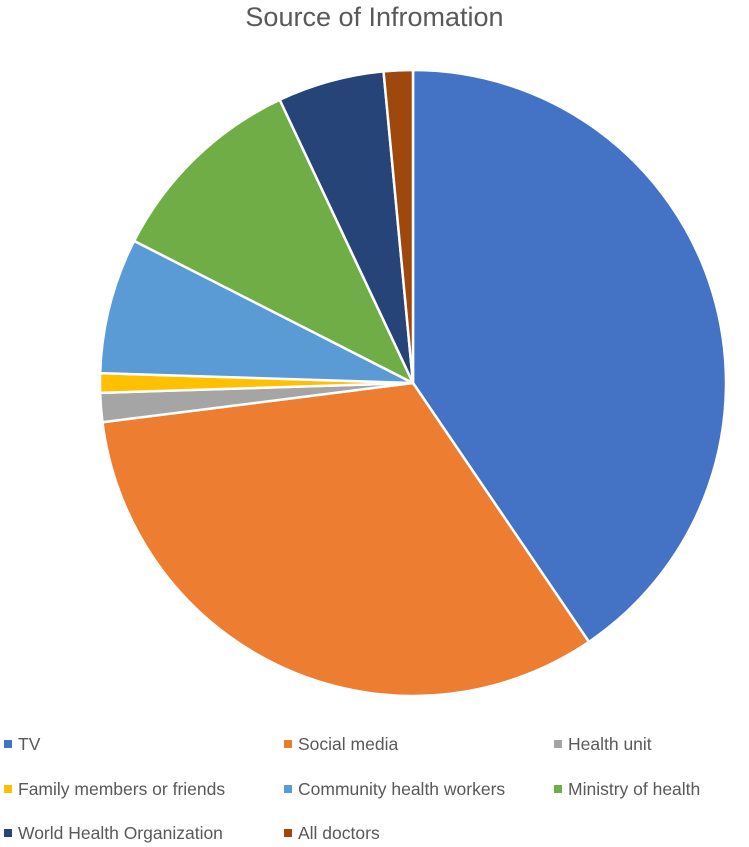 The height and width of the screenshot is (847, 749). Describe the element at coordinates (402, 789) in the screenshot. I see `legend-label: Community health workers` at that location.